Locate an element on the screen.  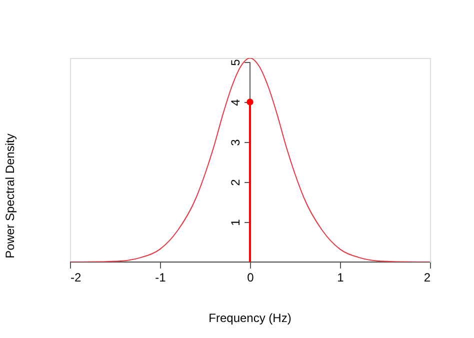
x-tick-label: 0 is located at coordinates (250, 277).